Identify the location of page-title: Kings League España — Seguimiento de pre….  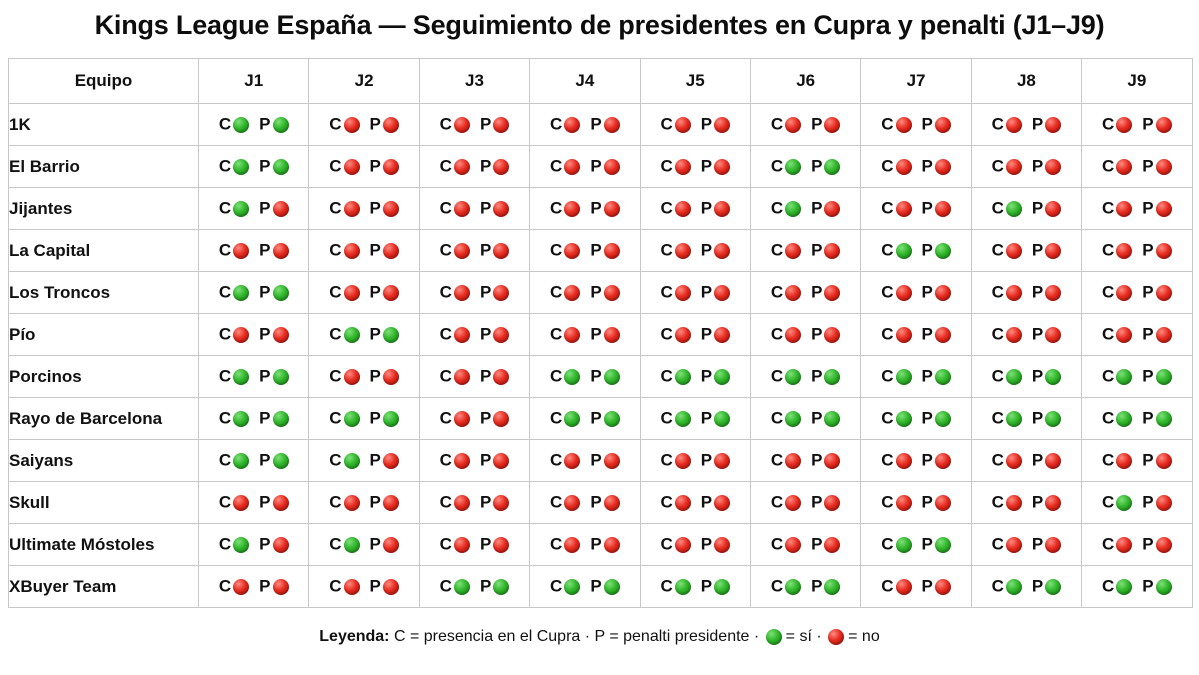
(599, 25).